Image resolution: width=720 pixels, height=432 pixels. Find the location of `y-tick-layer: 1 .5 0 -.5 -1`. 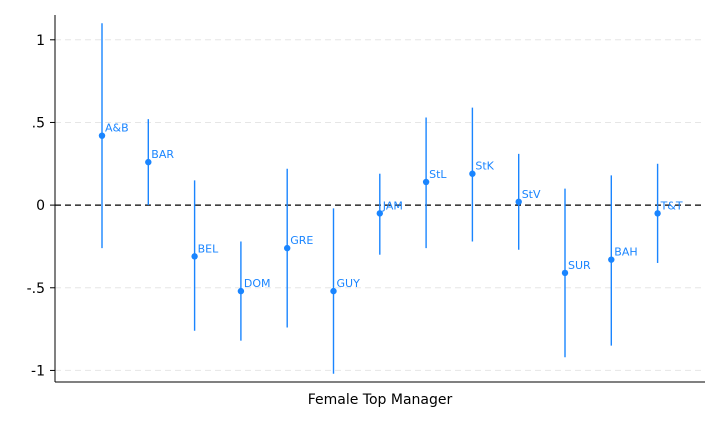

y-tick-layer: 1 .5 0 -.5 -1 is located at coordinates (41, 206).